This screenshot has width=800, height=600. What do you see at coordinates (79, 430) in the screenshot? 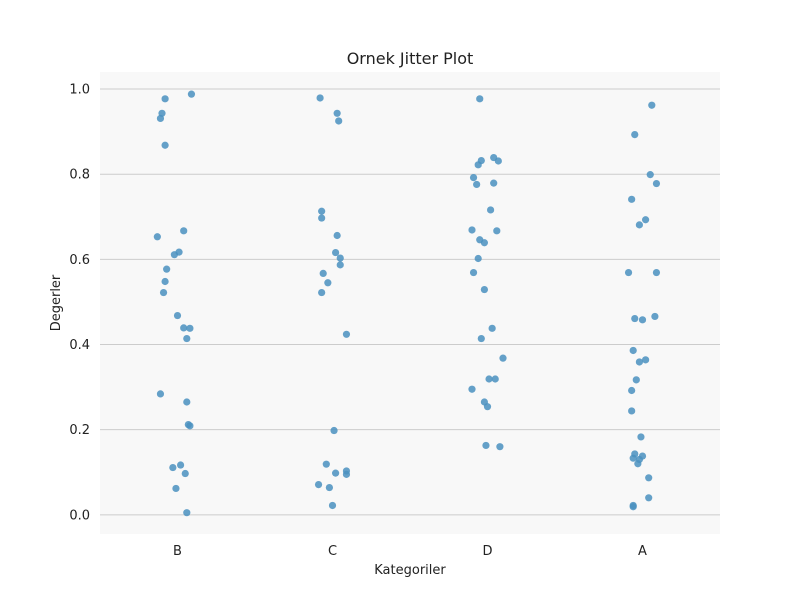
I see `y-tick-label: 0.2` at bounding box center [79, 430].